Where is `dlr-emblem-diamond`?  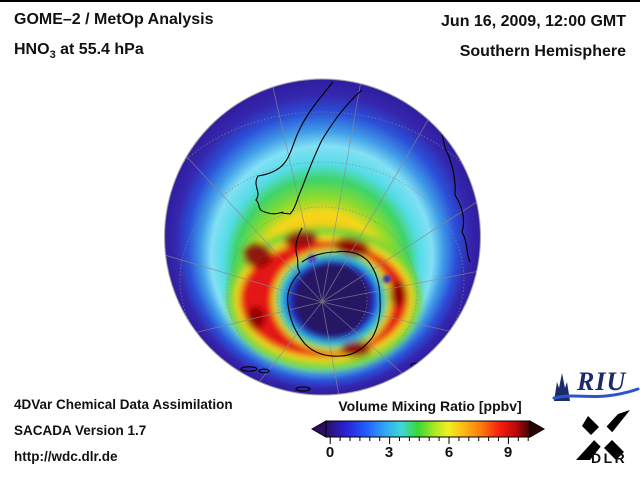
dlr-emblem-diamond is located at coordinates (603, 436).